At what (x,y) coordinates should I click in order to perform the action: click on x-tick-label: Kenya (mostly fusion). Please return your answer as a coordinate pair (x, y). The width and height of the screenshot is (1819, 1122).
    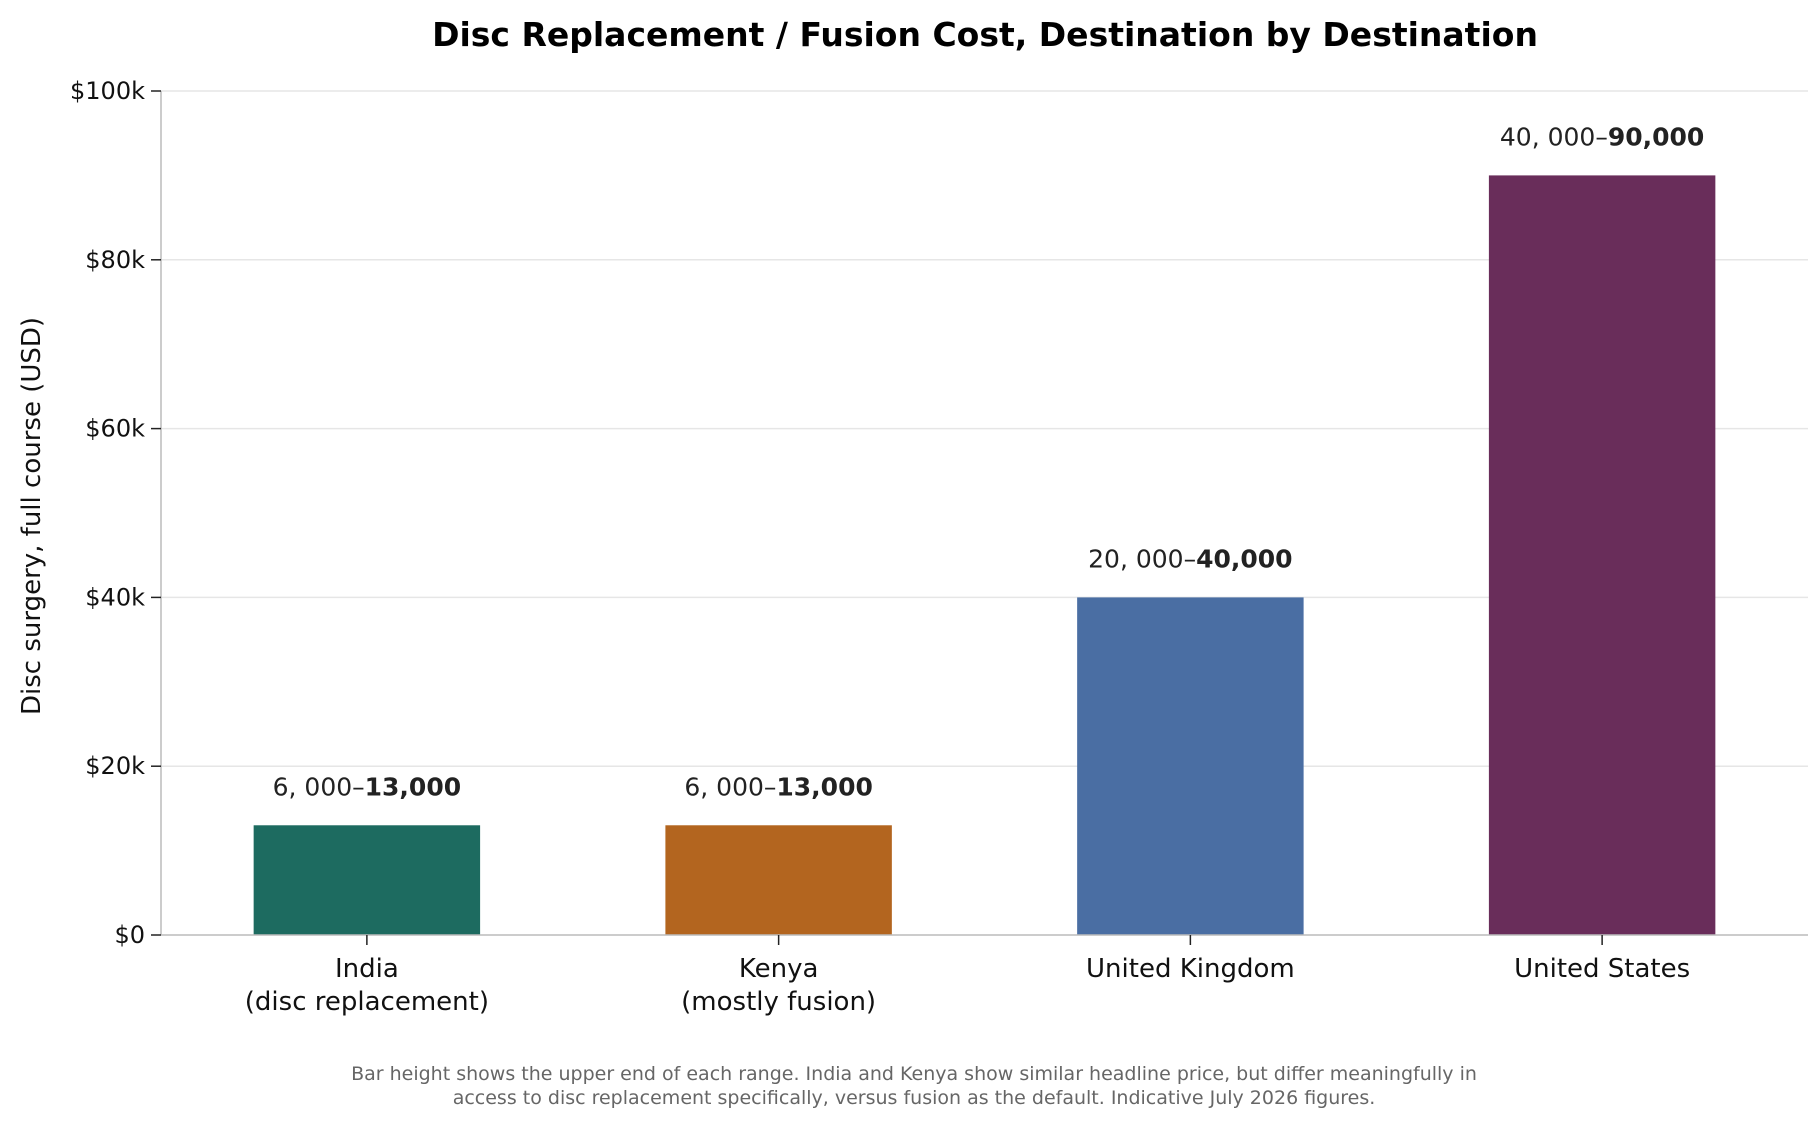
    Looking at the image, I should click on (778, 985).